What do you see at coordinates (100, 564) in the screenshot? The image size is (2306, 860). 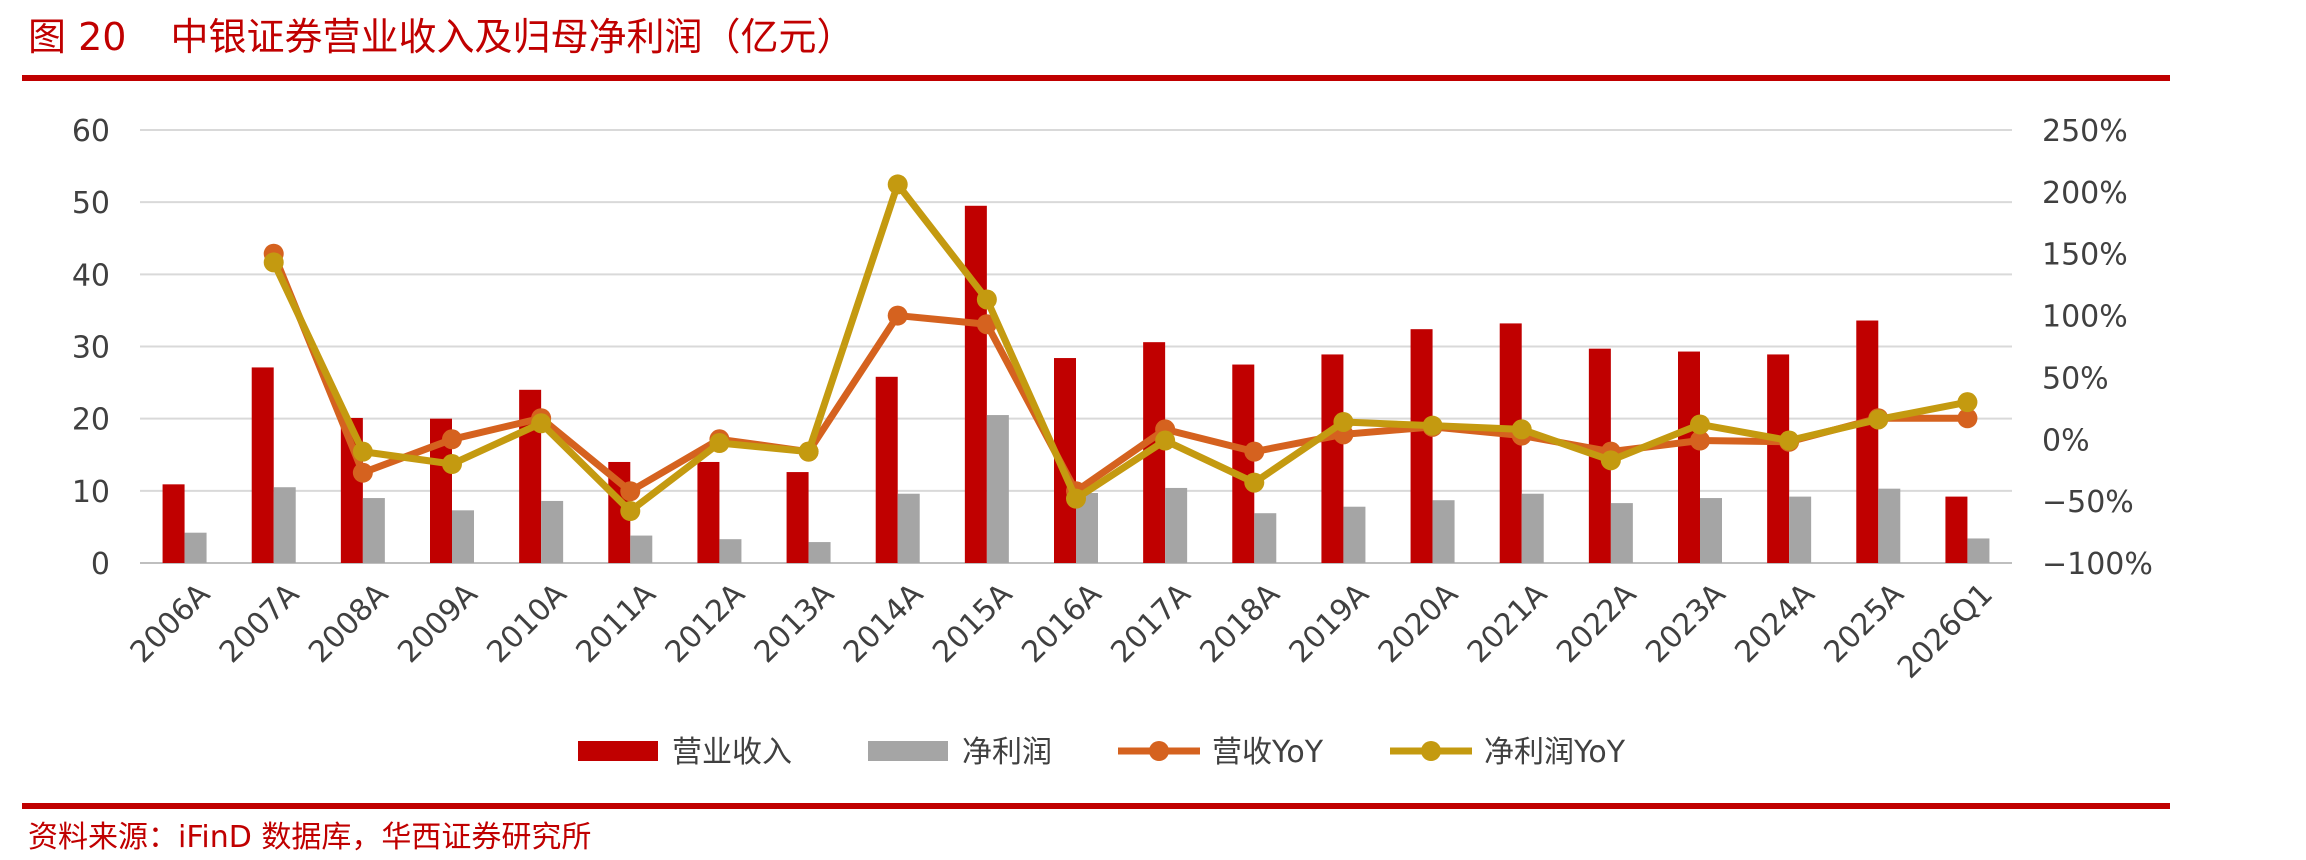 I see `left-tick-label: 0` at bounding box center [100, 564].